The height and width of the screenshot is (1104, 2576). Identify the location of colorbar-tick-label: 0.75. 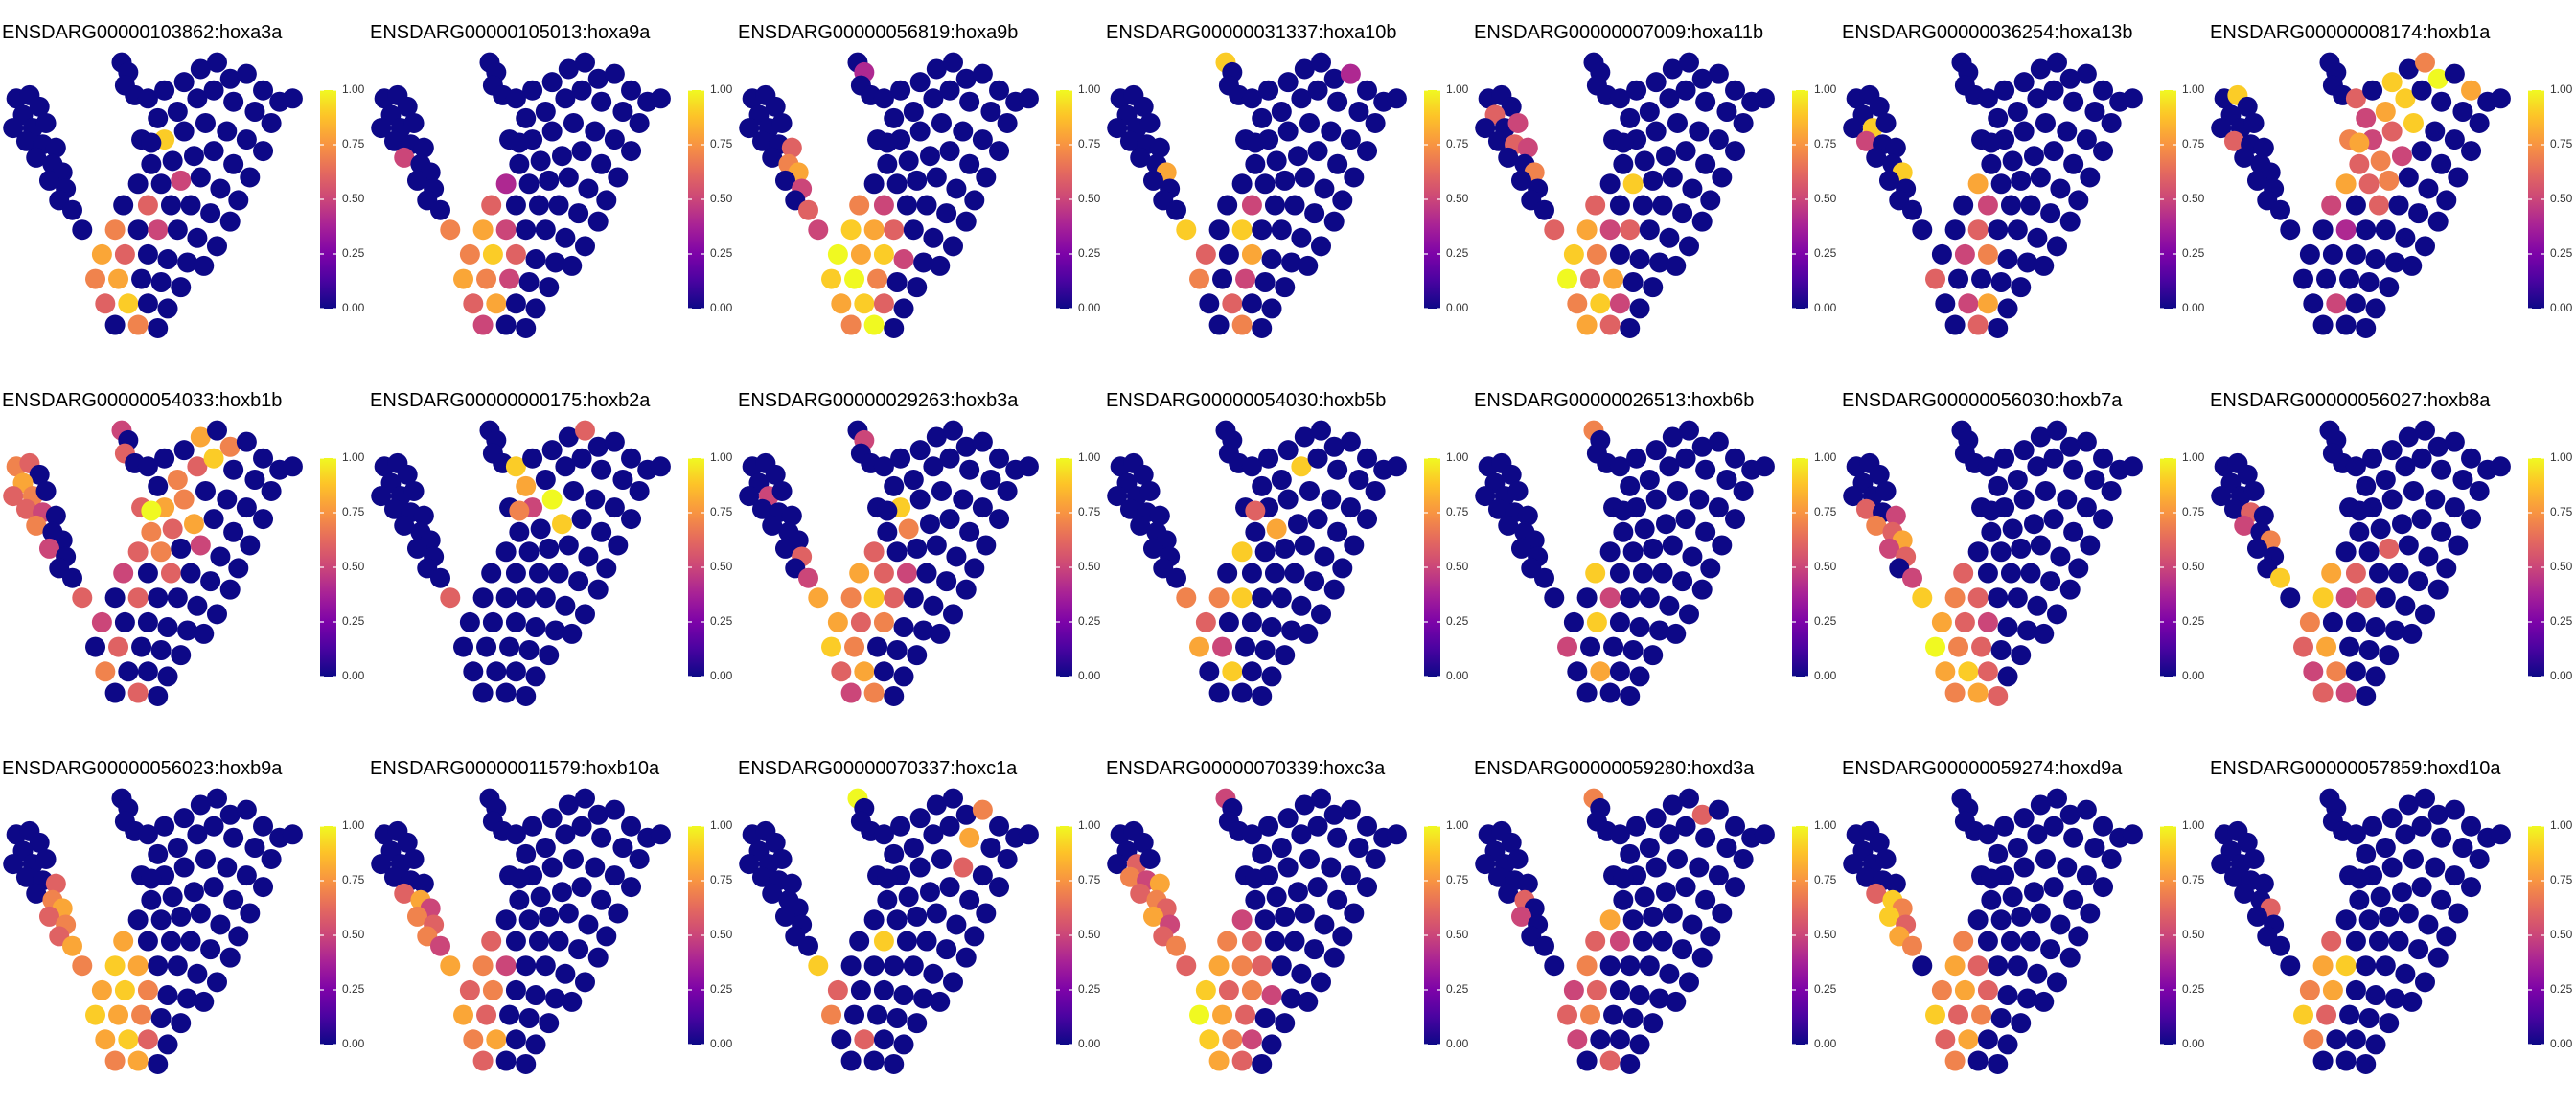
(2561, 879).